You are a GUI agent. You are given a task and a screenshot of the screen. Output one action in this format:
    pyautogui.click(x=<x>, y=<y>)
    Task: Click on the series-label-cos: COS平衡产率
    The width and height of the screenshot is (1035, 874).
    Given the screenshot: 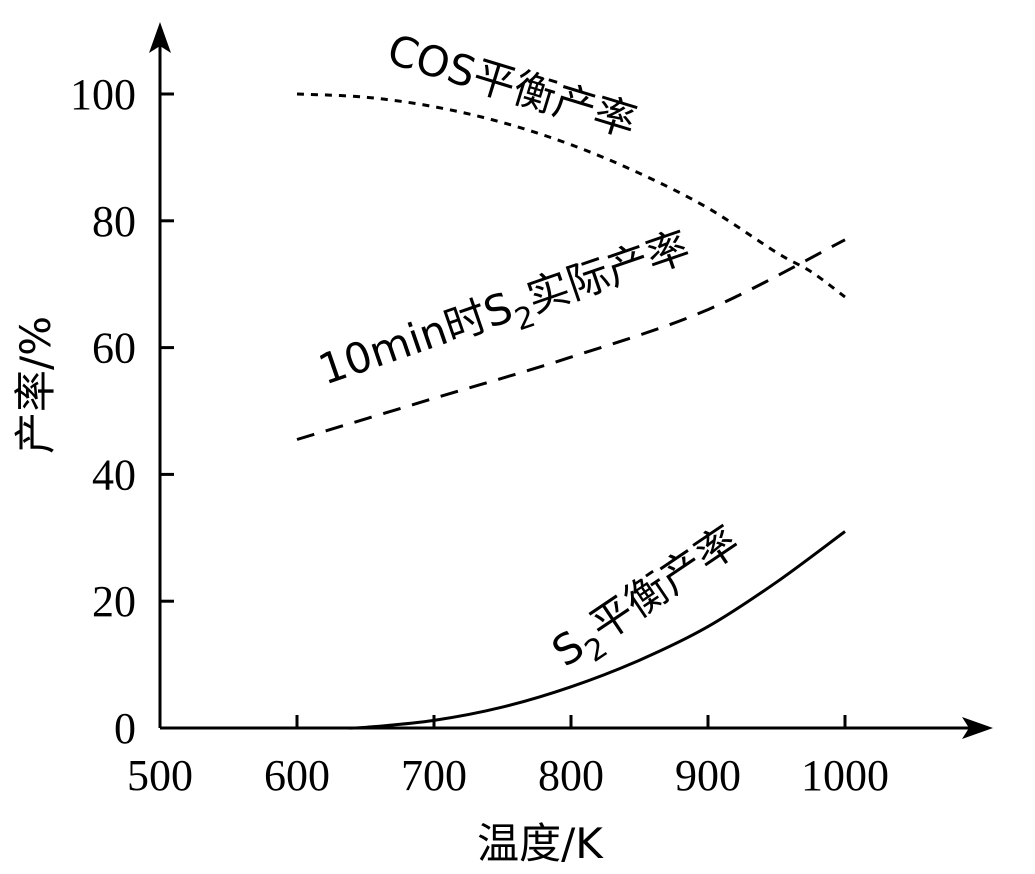 What is the action you would take?
    pyautogui.click(x=512, y=86)
    